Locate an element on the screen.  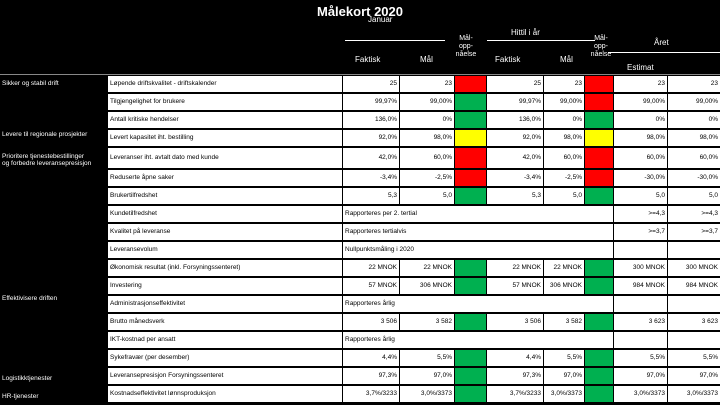
category-label: Levere til regionale prosjekter is located at coordinates (45, 134).